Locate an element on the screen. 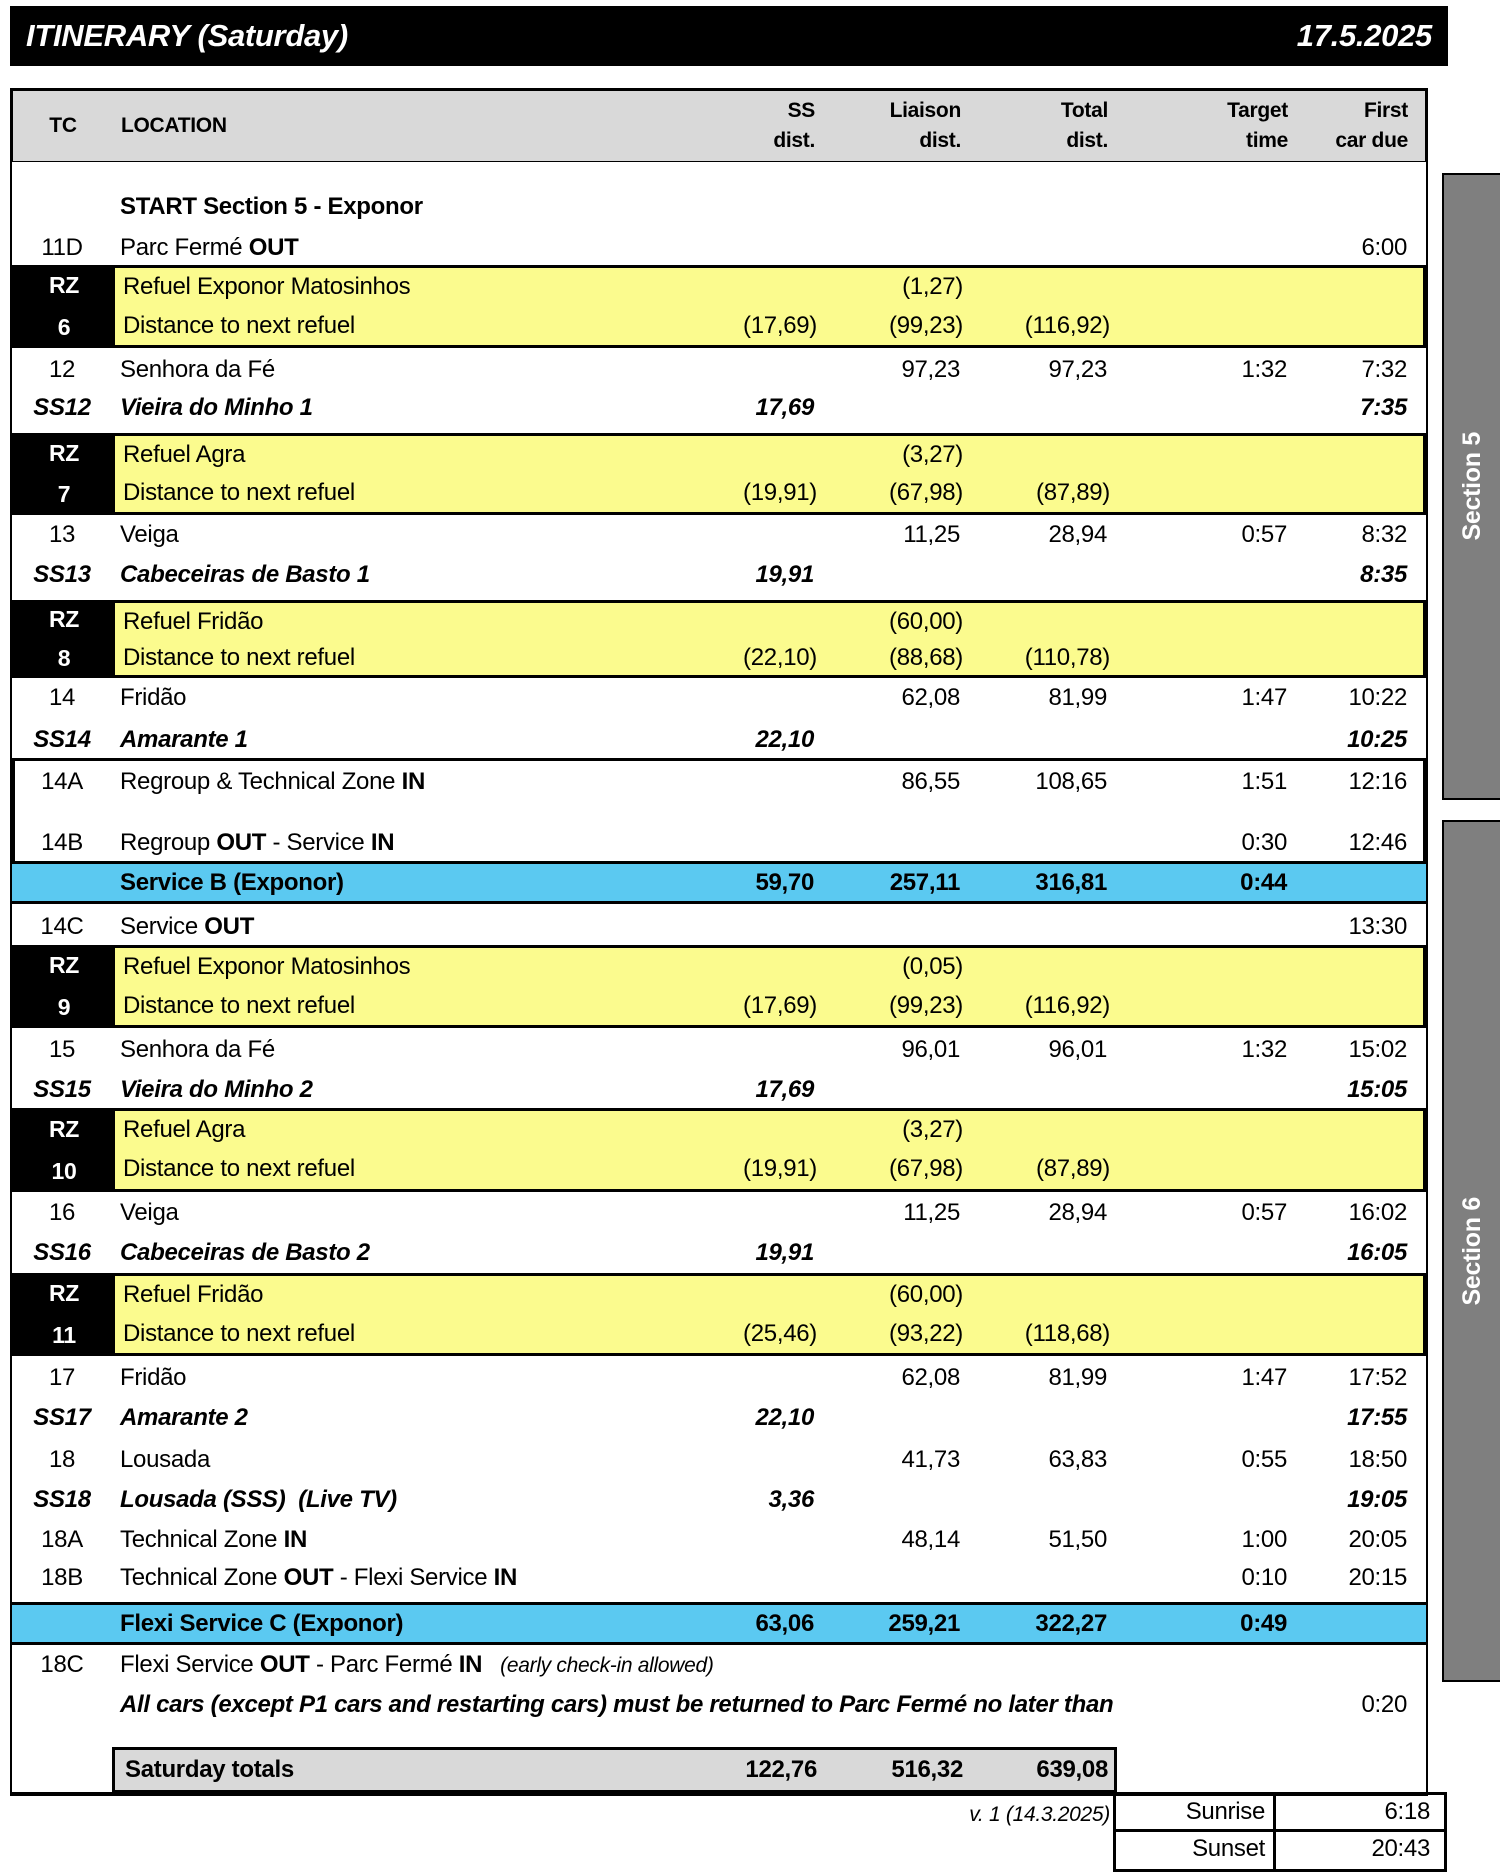  liaison-cell: 48,14 is located at coordinates (930, 1539).